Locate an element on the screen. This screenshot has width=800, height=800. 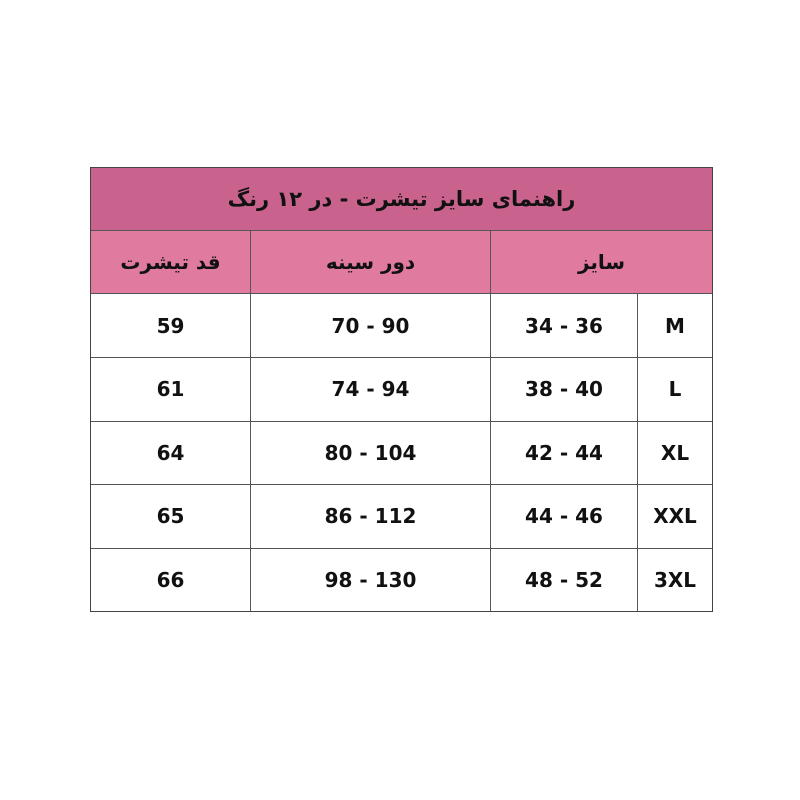
cell-size: XXL is located at coordinates (675, 517).